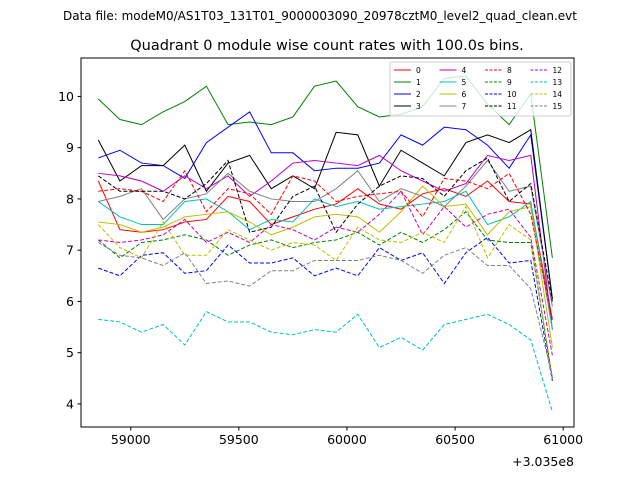  What do you see at coordinates (418, 82) in the screenshot?
I see `legend-label-1: 1` at bounding box center [418, 82].